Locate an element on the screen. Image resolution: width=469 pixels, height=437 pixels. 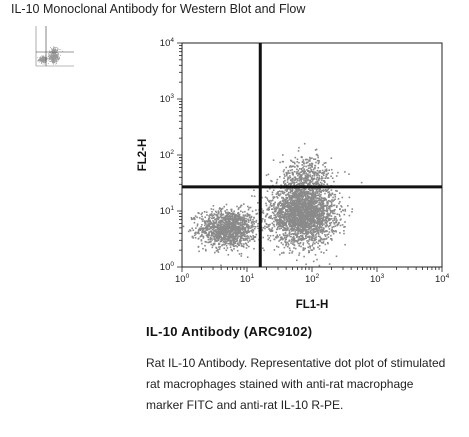
thumbnail-dots is located at coordinates (50, 55).